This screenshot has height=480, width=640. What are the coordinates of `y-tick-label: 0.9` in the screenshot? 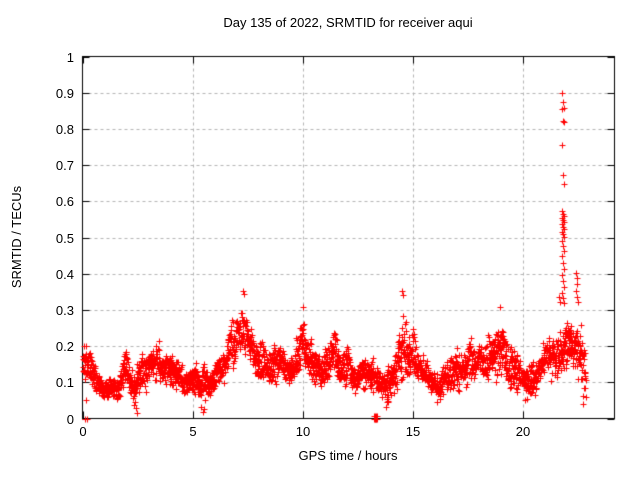 It's located at (64, 93).